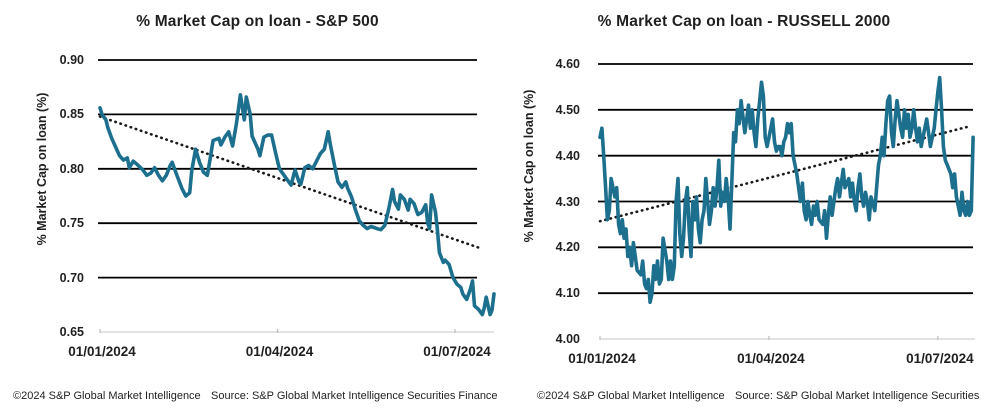 The width and height of the screenshot is (1000, 414). Describe the element at coordinates (567, 64) in the screenshot. I see `russell2000-y-tick-label: 4.60` at that location.